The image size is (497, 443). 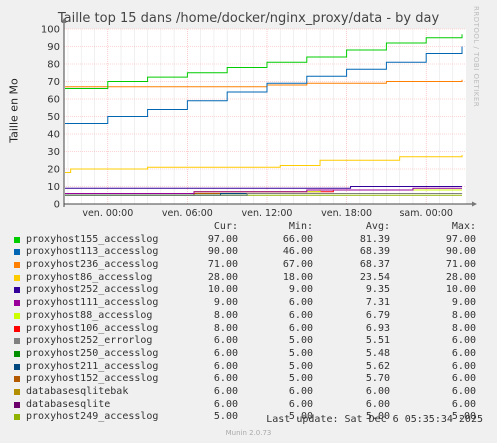 I want to click on legend-avg-value: 6.93, so click(x=377, y=328).